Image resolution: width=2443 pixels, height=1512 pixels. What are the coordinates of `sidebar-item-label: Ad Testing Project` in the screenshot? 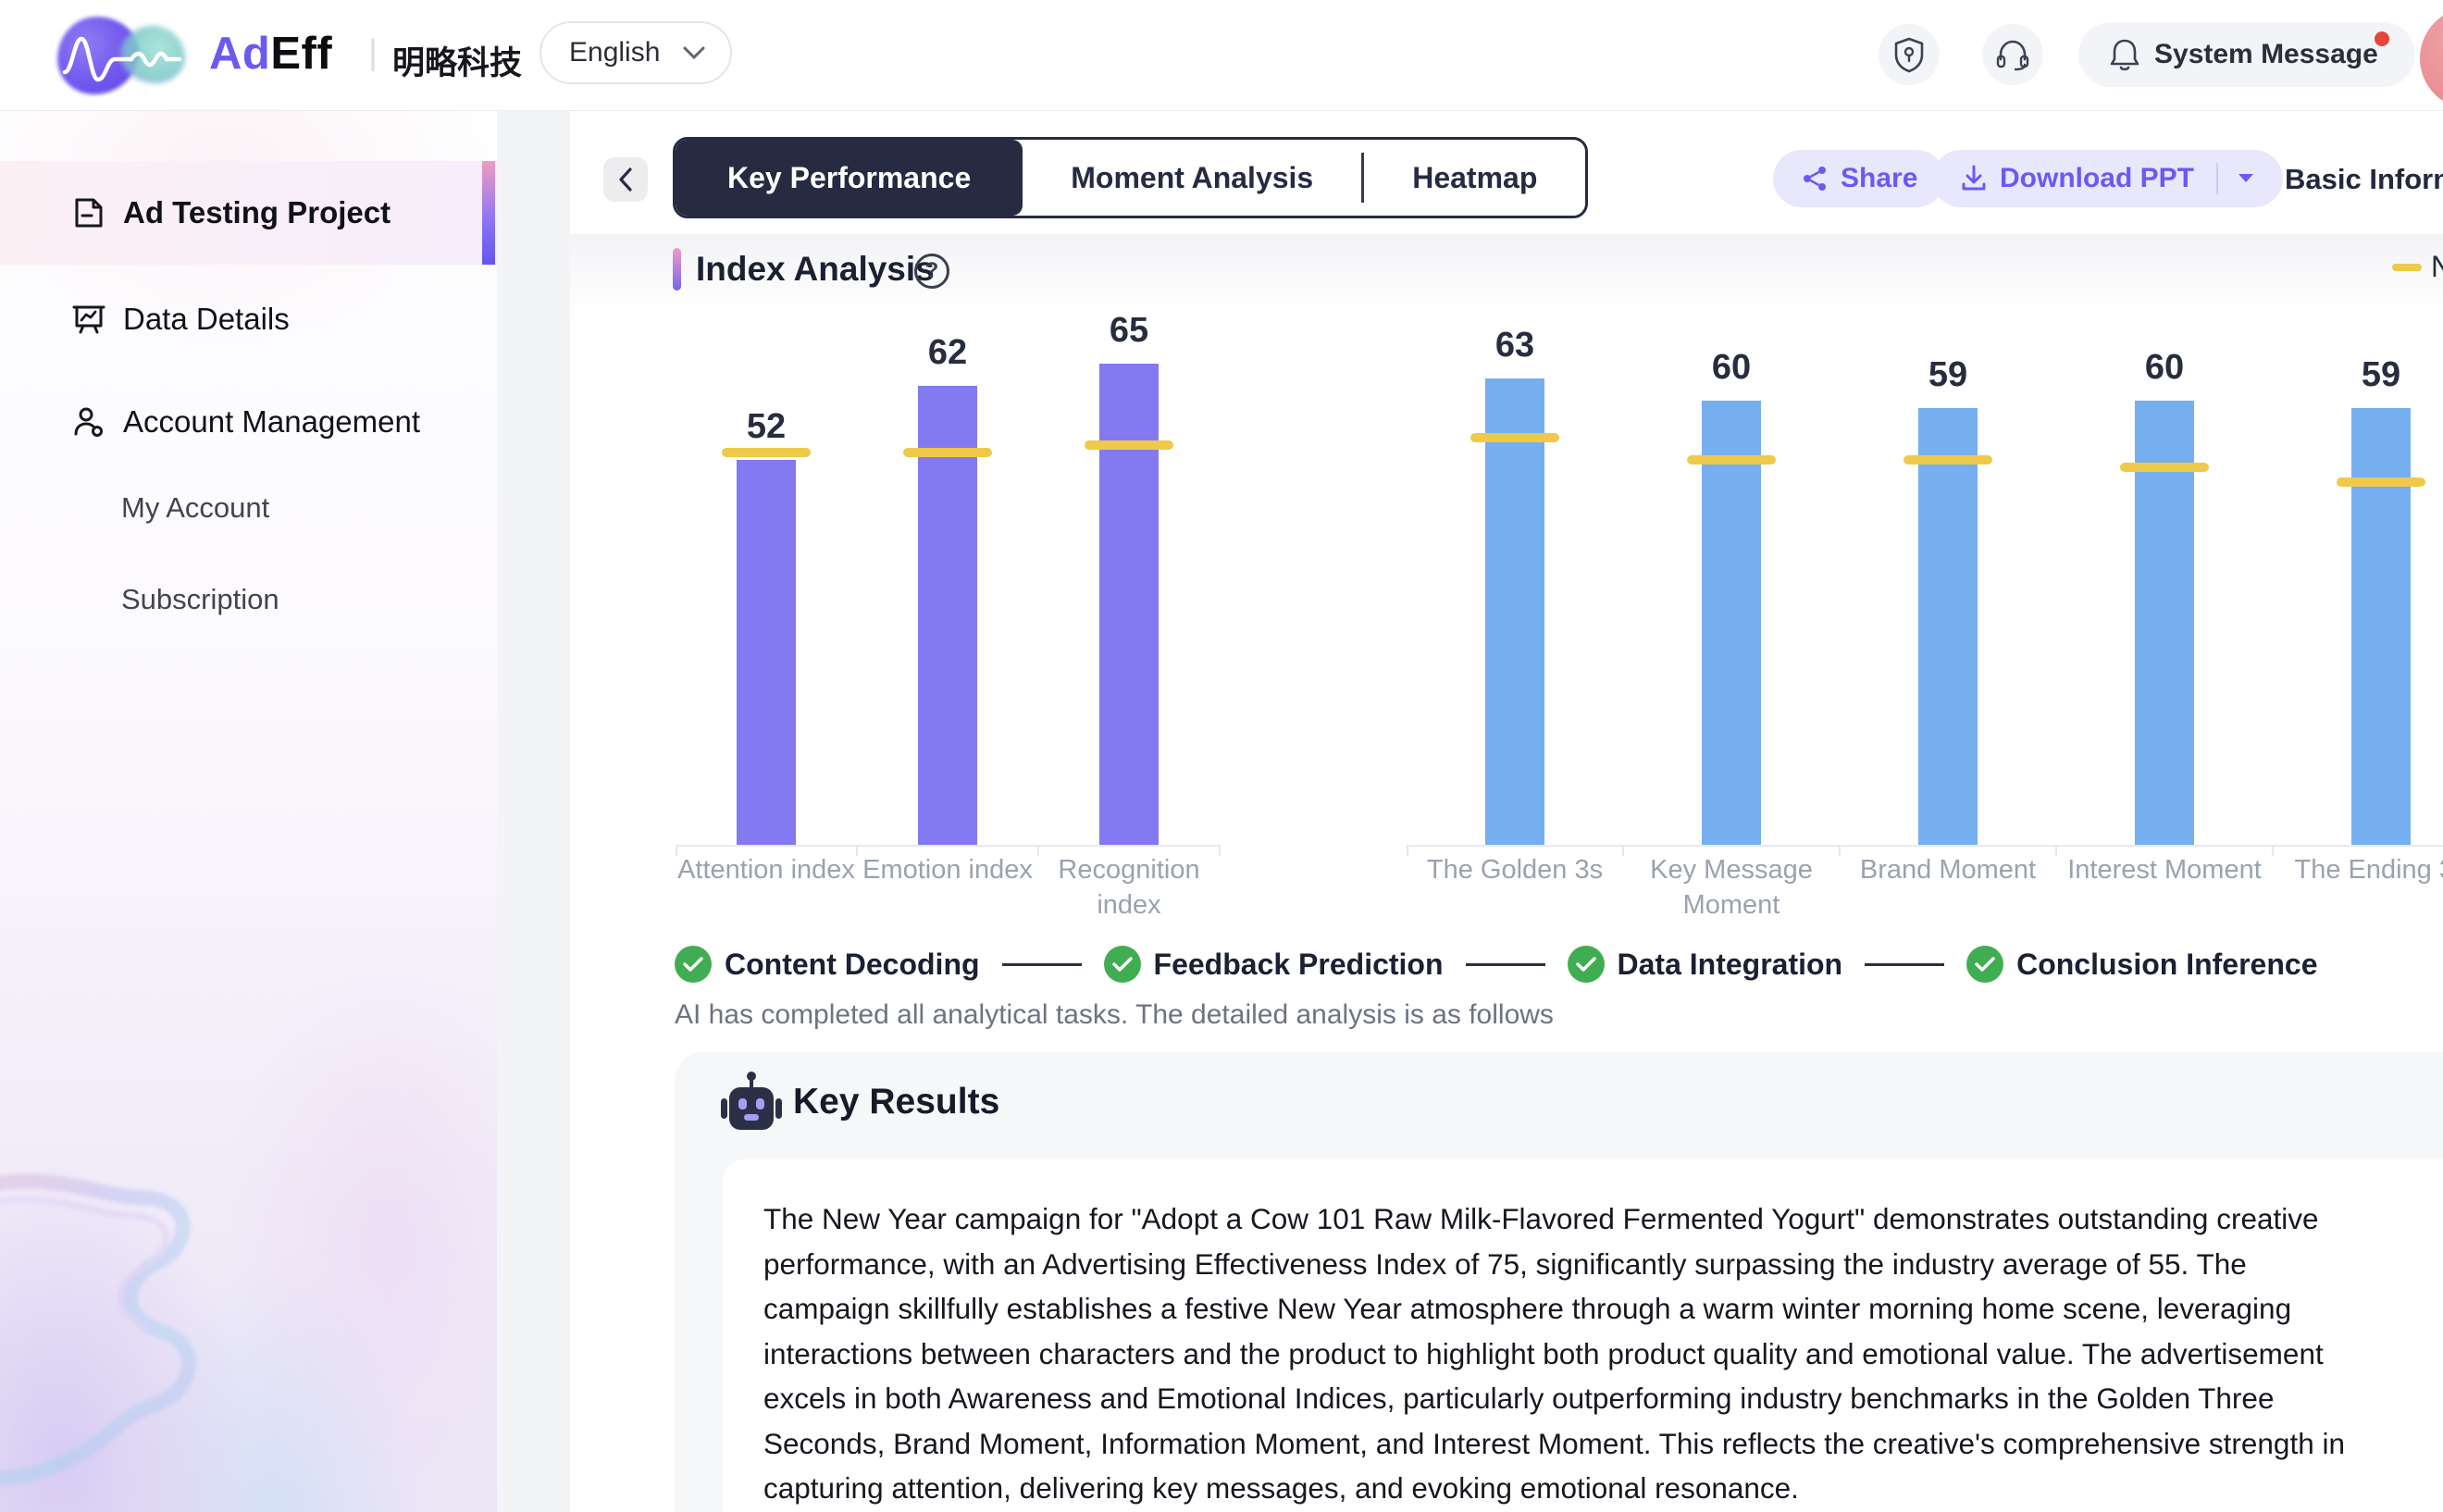 It's located at (257, 212).